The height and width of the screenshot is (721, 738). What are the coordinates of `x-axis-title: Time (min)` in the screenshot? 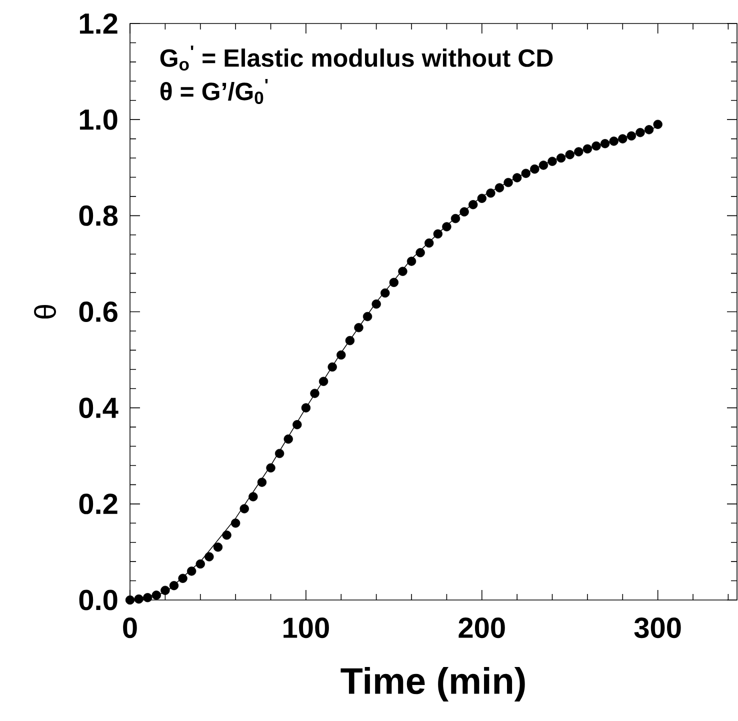 It's located at (432, 684).